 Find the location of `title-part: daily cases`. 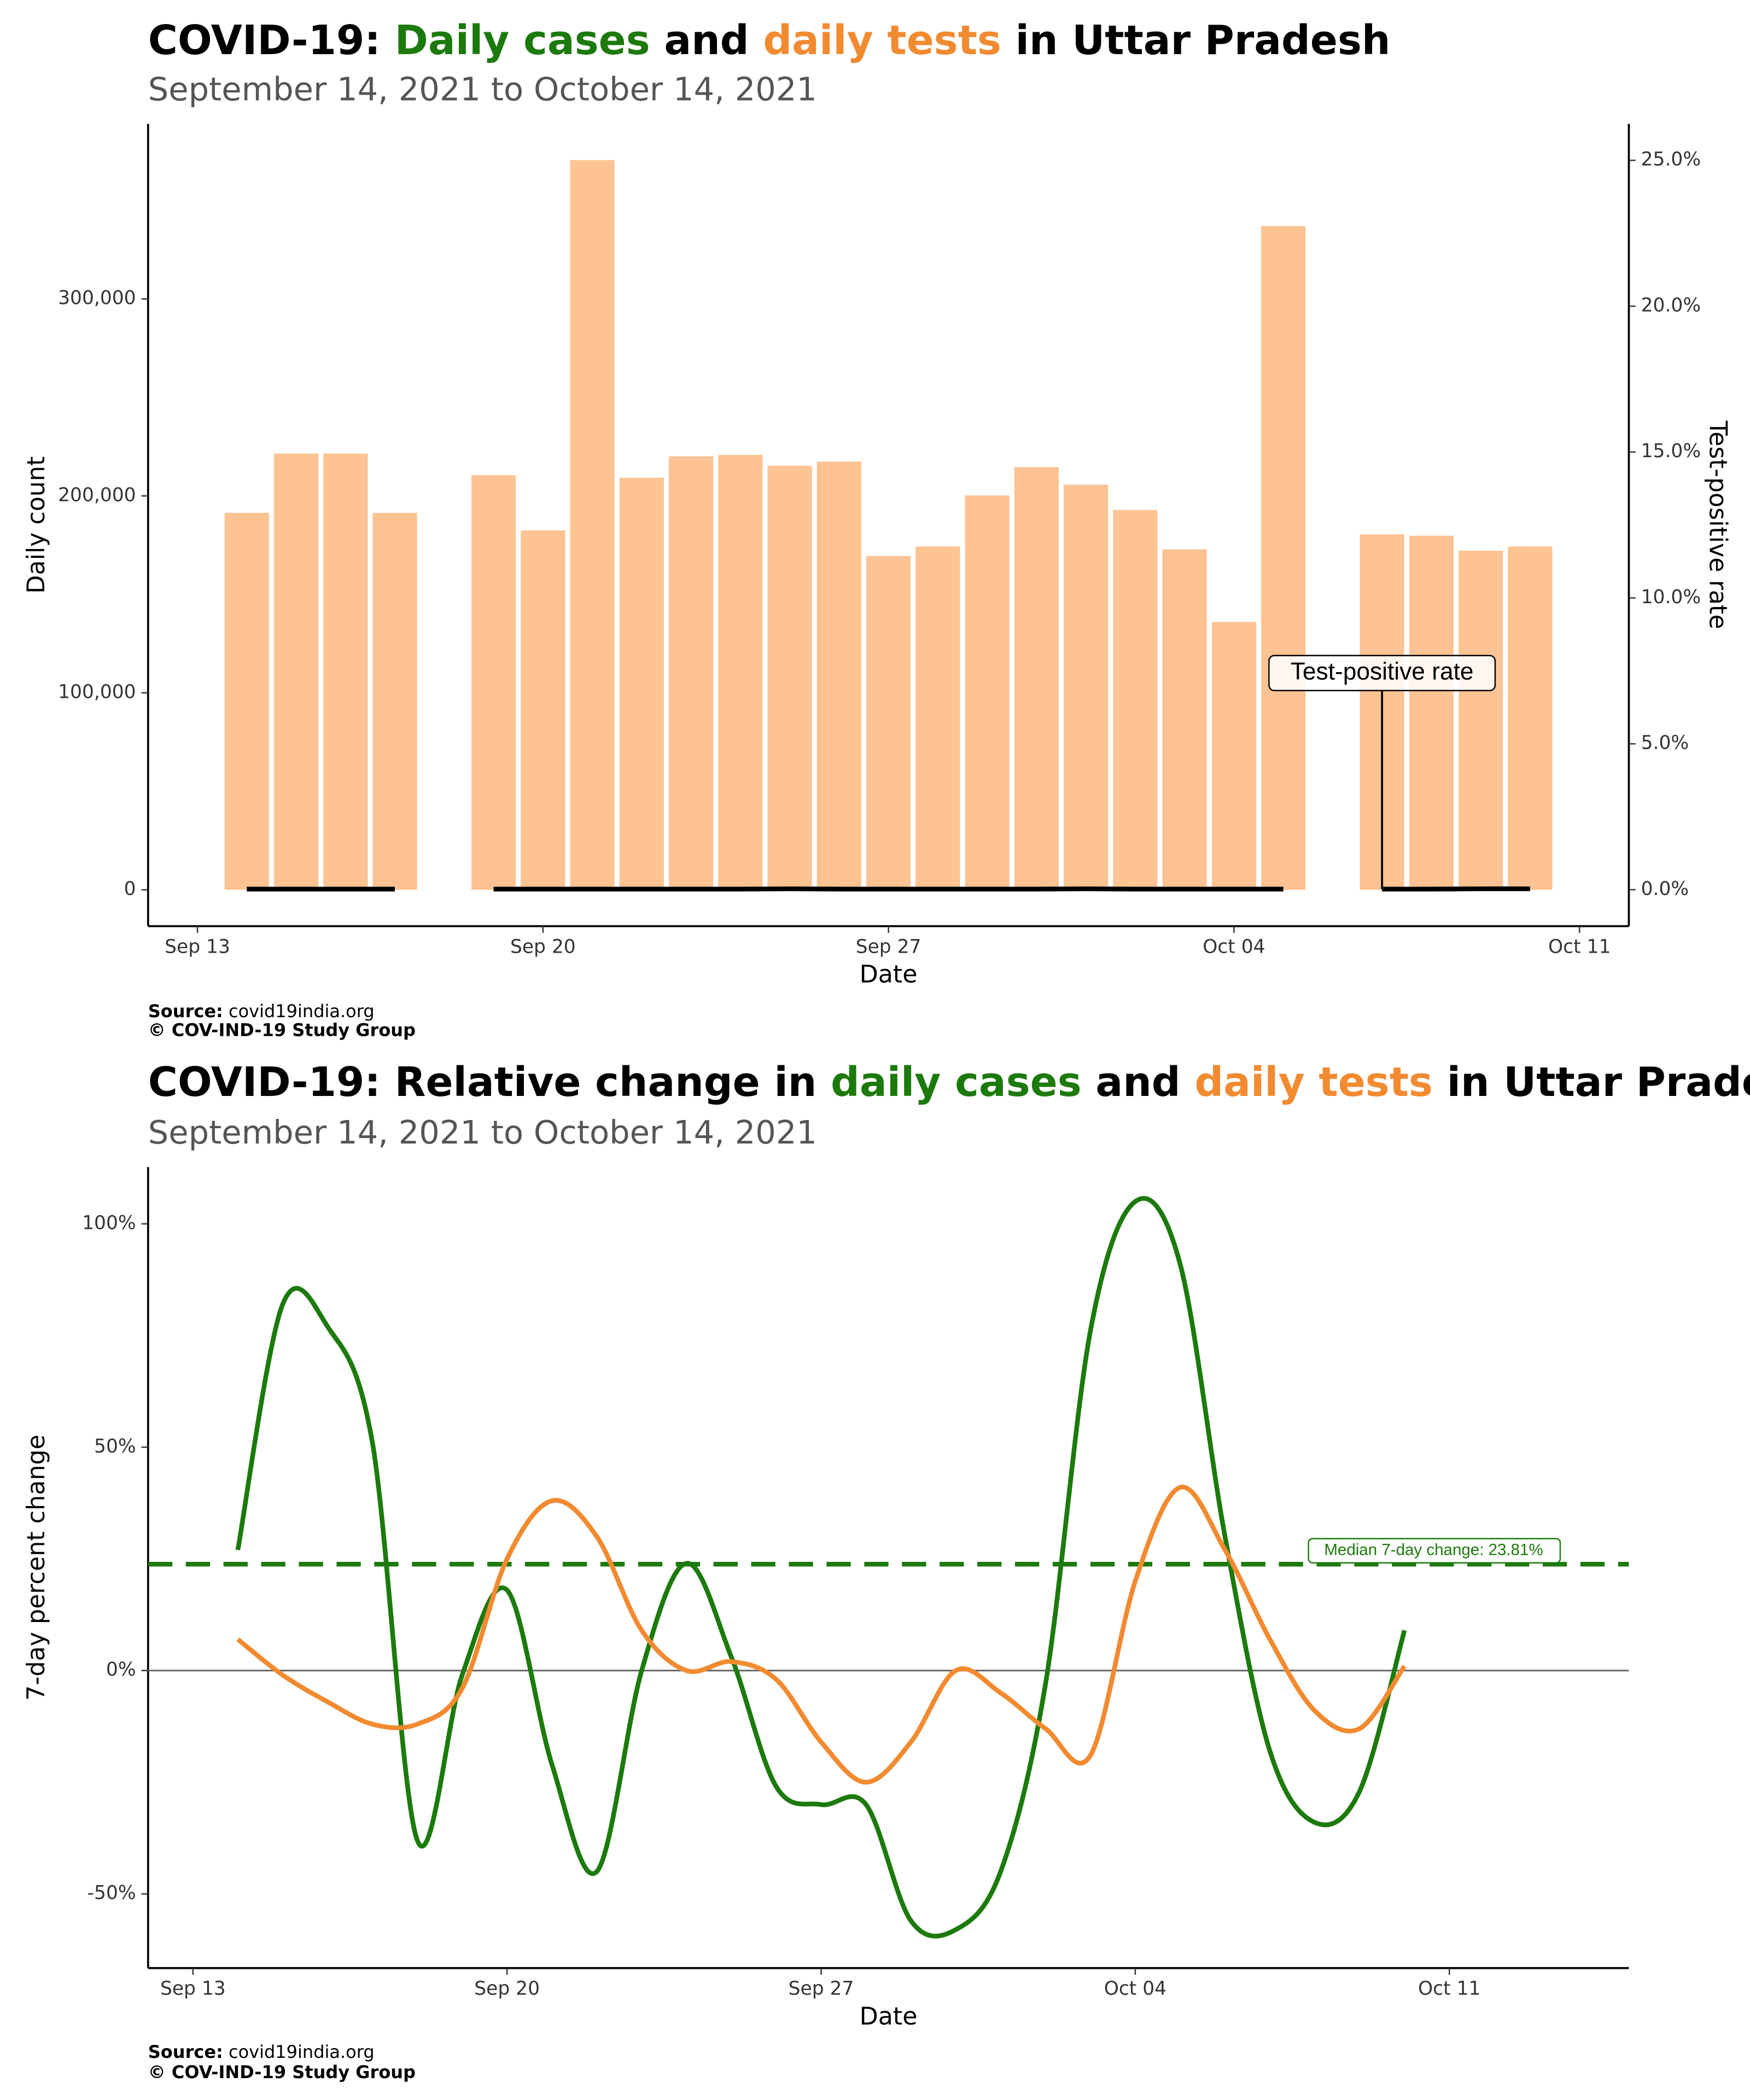

title-part: daily cases is located at coordinates (956, 1082).